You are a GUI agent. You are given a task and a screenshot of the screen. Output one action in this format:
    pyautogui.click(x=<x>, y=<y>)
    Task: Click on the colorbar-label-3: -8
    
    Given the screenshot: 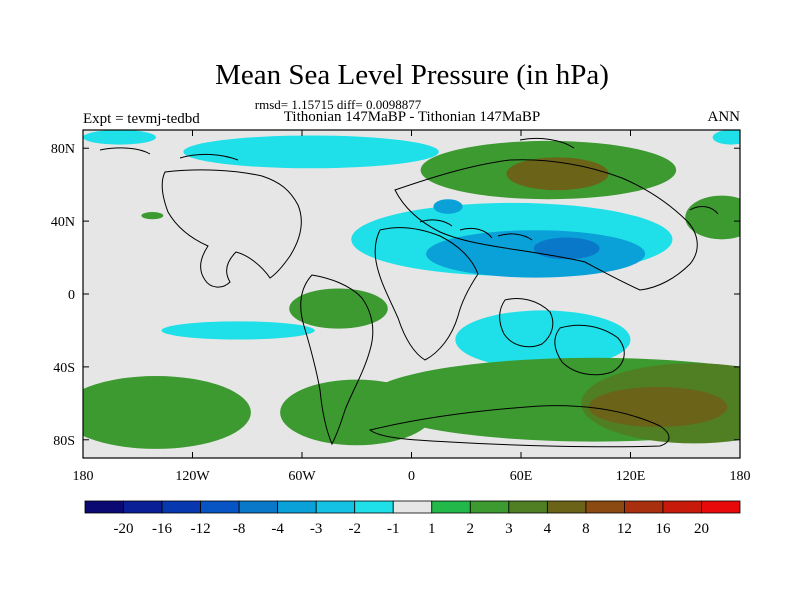 What is the action you would take?
    pyautogui.click(x=239, y=529)
    